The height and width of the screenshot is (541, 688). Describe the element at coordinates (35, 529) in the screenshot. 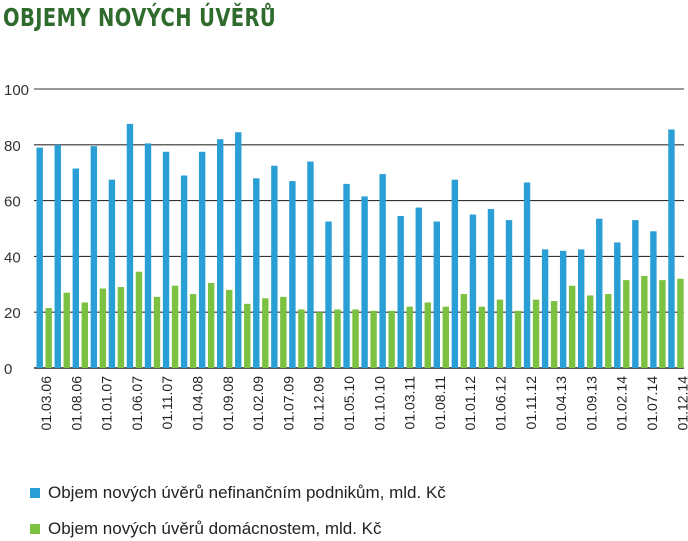

I see `legend-swatch-households` at that location.